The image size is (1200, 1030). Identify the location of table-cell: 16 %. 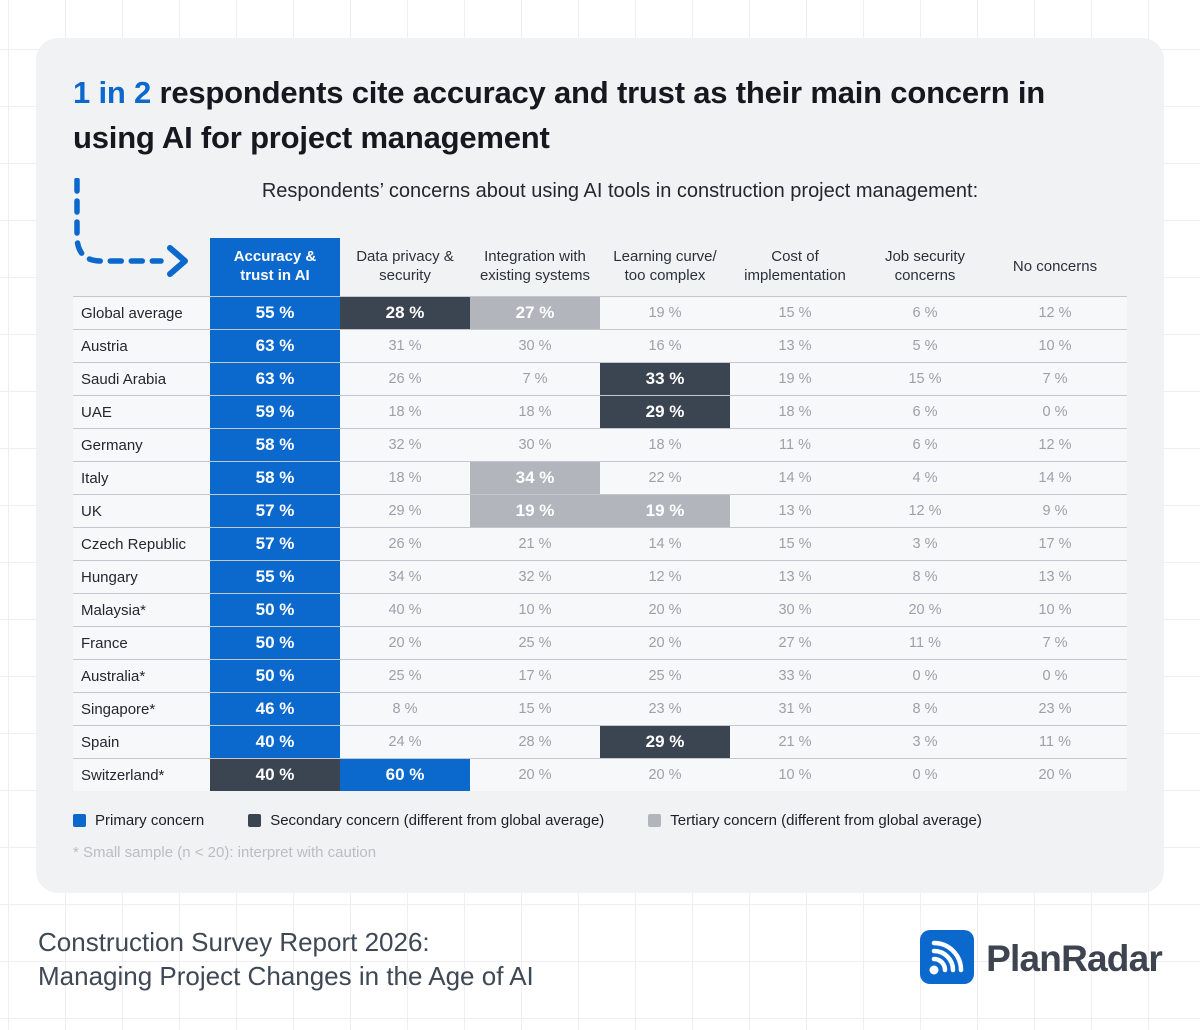
(665, 346).